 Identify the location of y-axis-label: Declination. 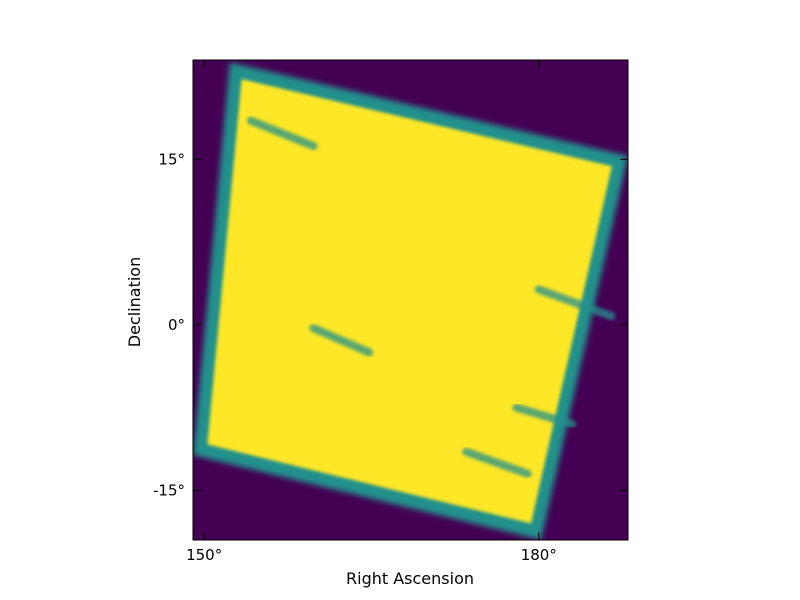
(134, 302).